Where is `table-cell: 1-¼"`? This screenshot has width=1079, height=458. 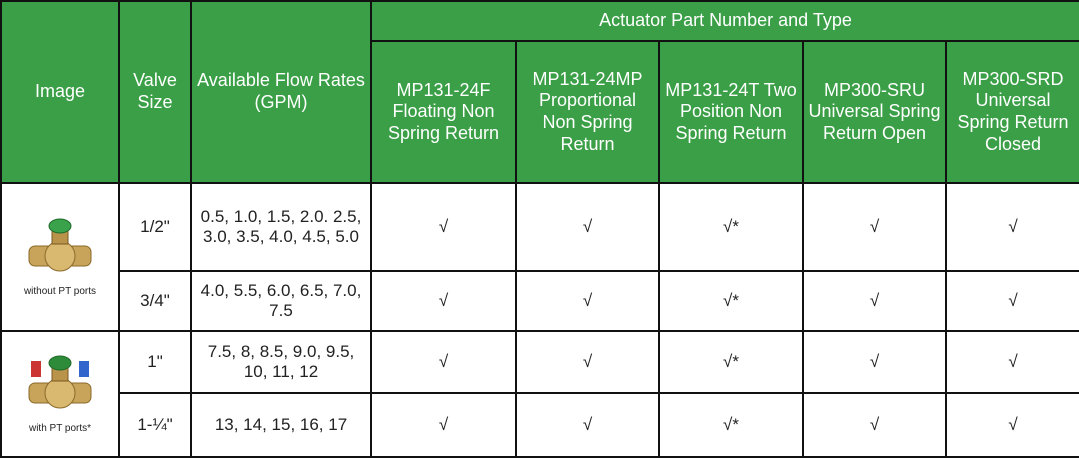
table-cell: 1-¼" is located at coordinates (155, 425).